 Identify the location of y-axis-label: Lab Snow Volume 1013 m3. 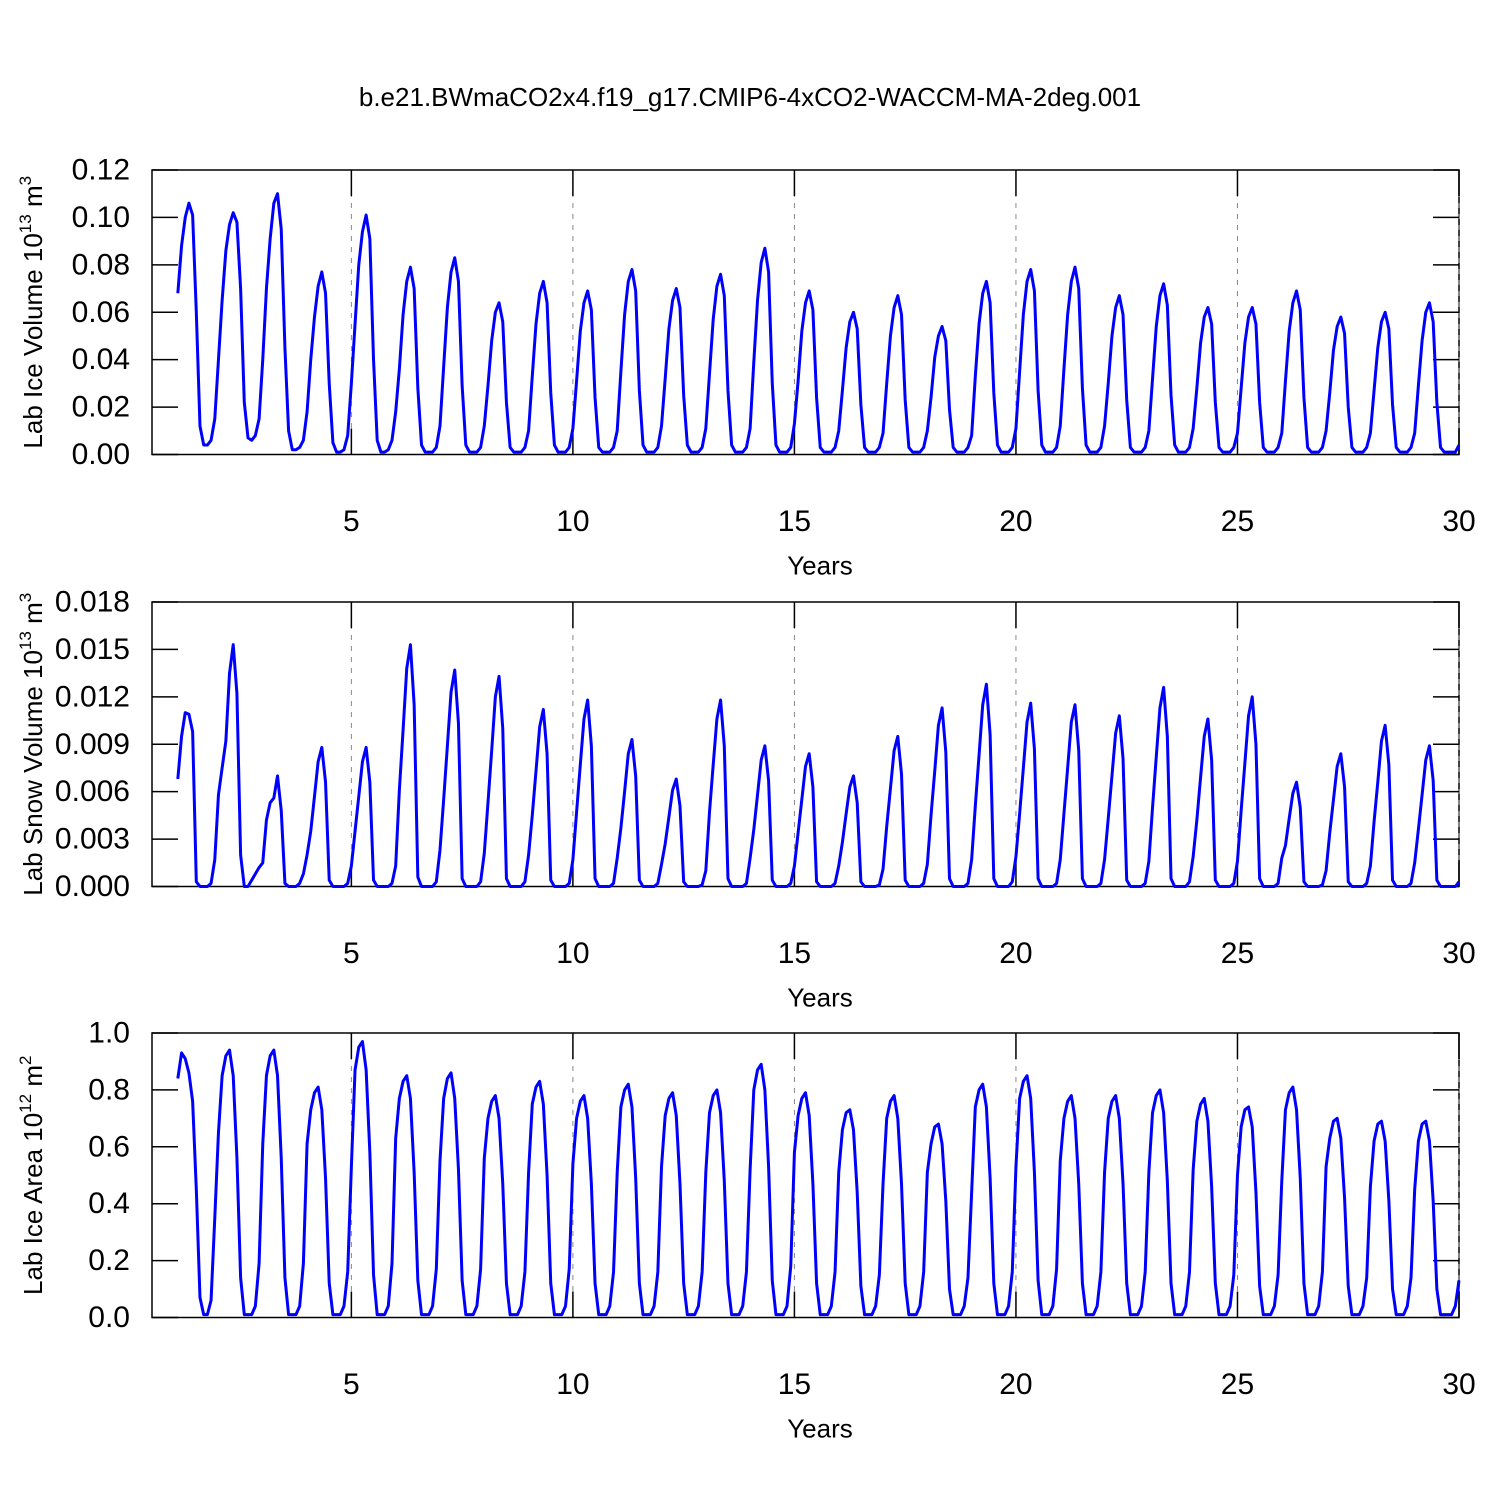
(32, 744).